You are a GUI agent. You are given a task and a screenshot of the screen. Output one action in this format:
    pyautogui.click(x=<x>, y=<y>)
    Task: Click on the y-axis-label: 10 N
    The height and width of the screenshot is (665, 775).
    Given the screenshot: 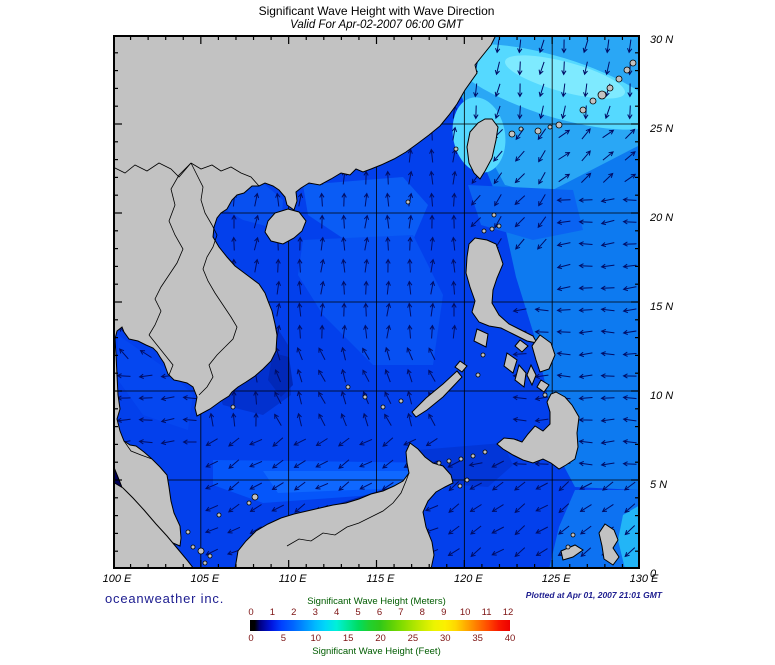 What is the action you would take?
    pyautogui.click(x=662, y=396)
    